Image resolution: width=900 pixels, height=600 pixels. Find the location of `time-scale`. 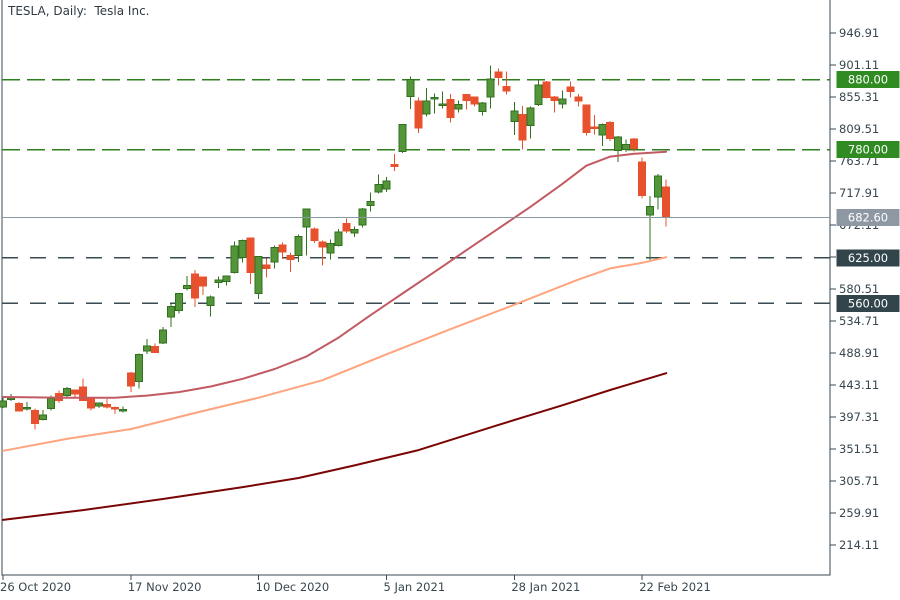

time-scale is located at coordinates (415, 587).